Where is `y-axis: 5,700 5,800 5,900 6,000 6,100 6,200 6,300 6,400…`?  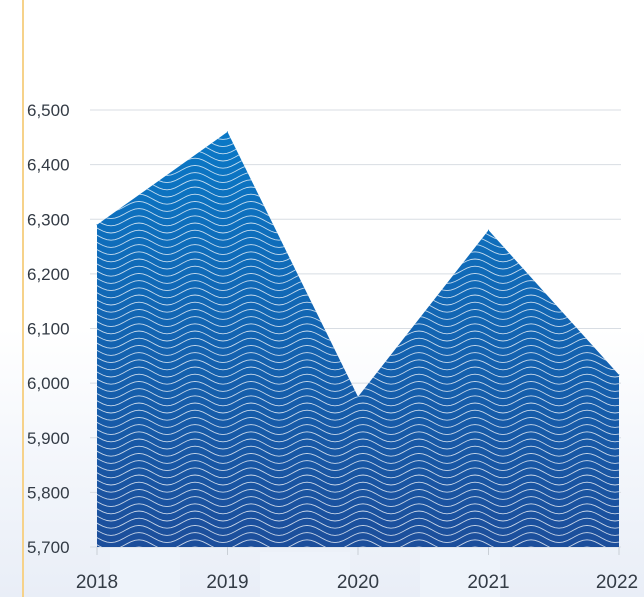 y-axis: 5,700 5,800 5,900 6,000 6,100 6,200 6,300 6,400… is located at coordinates (48, 329).